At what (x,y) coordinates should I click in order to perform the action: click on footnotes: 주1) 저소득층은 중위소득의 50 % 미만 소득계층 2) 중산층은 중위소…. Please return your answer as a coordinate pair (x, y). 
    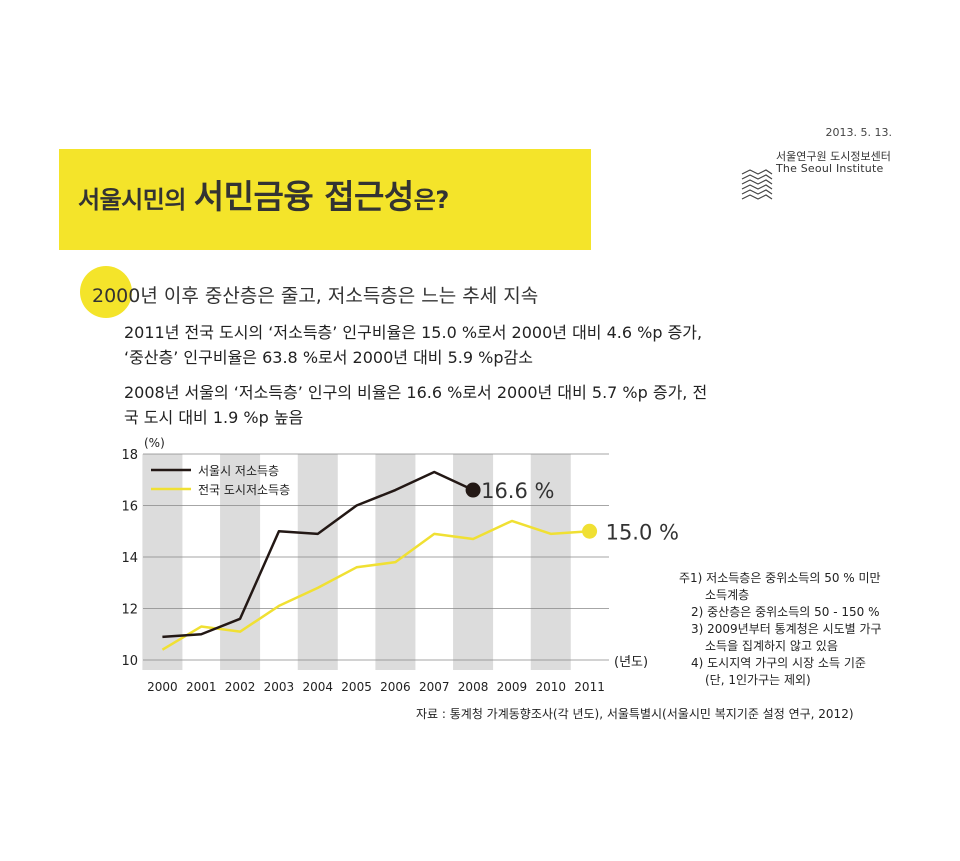
    Looking at the image, I should click on (780, 629).